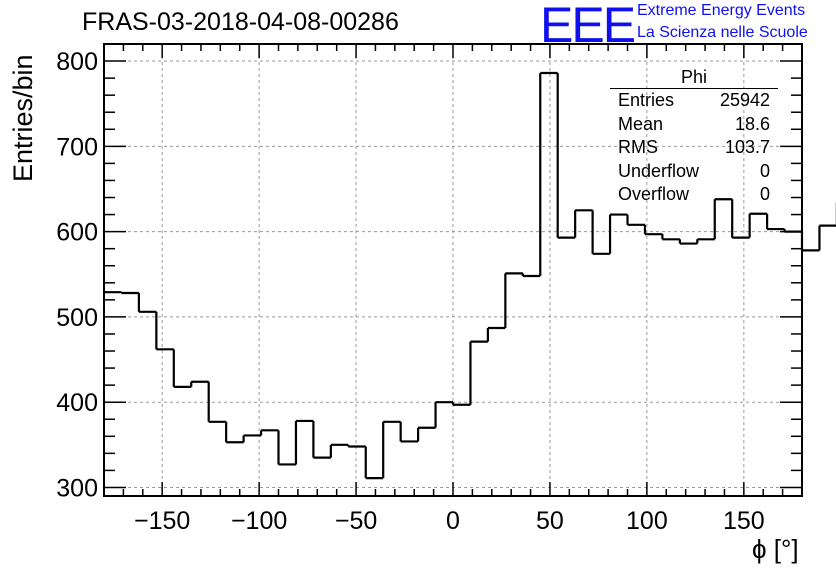 The width and height of the screenshot is (836, 572). I want to click on stats-row-rms: RMS 103.7, so click(694, 148).